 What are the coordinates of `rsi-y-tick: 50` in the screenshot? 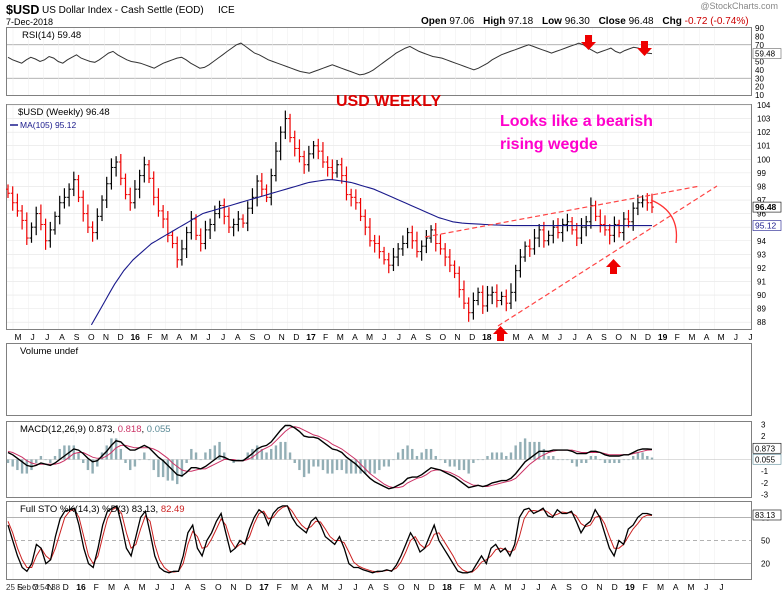 It's located at (759, 62).